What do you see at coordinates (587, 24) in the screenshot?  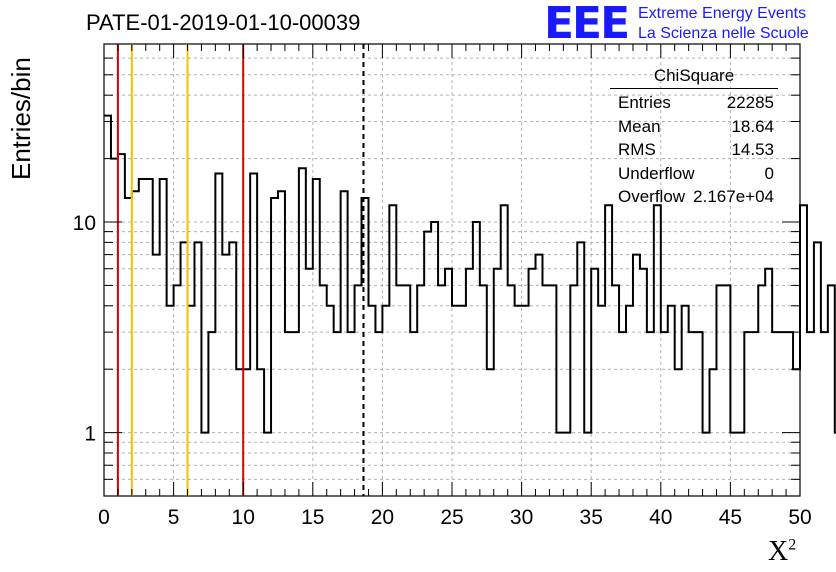 I see `eee-logo: EEE` at bounding box center [587, 24].